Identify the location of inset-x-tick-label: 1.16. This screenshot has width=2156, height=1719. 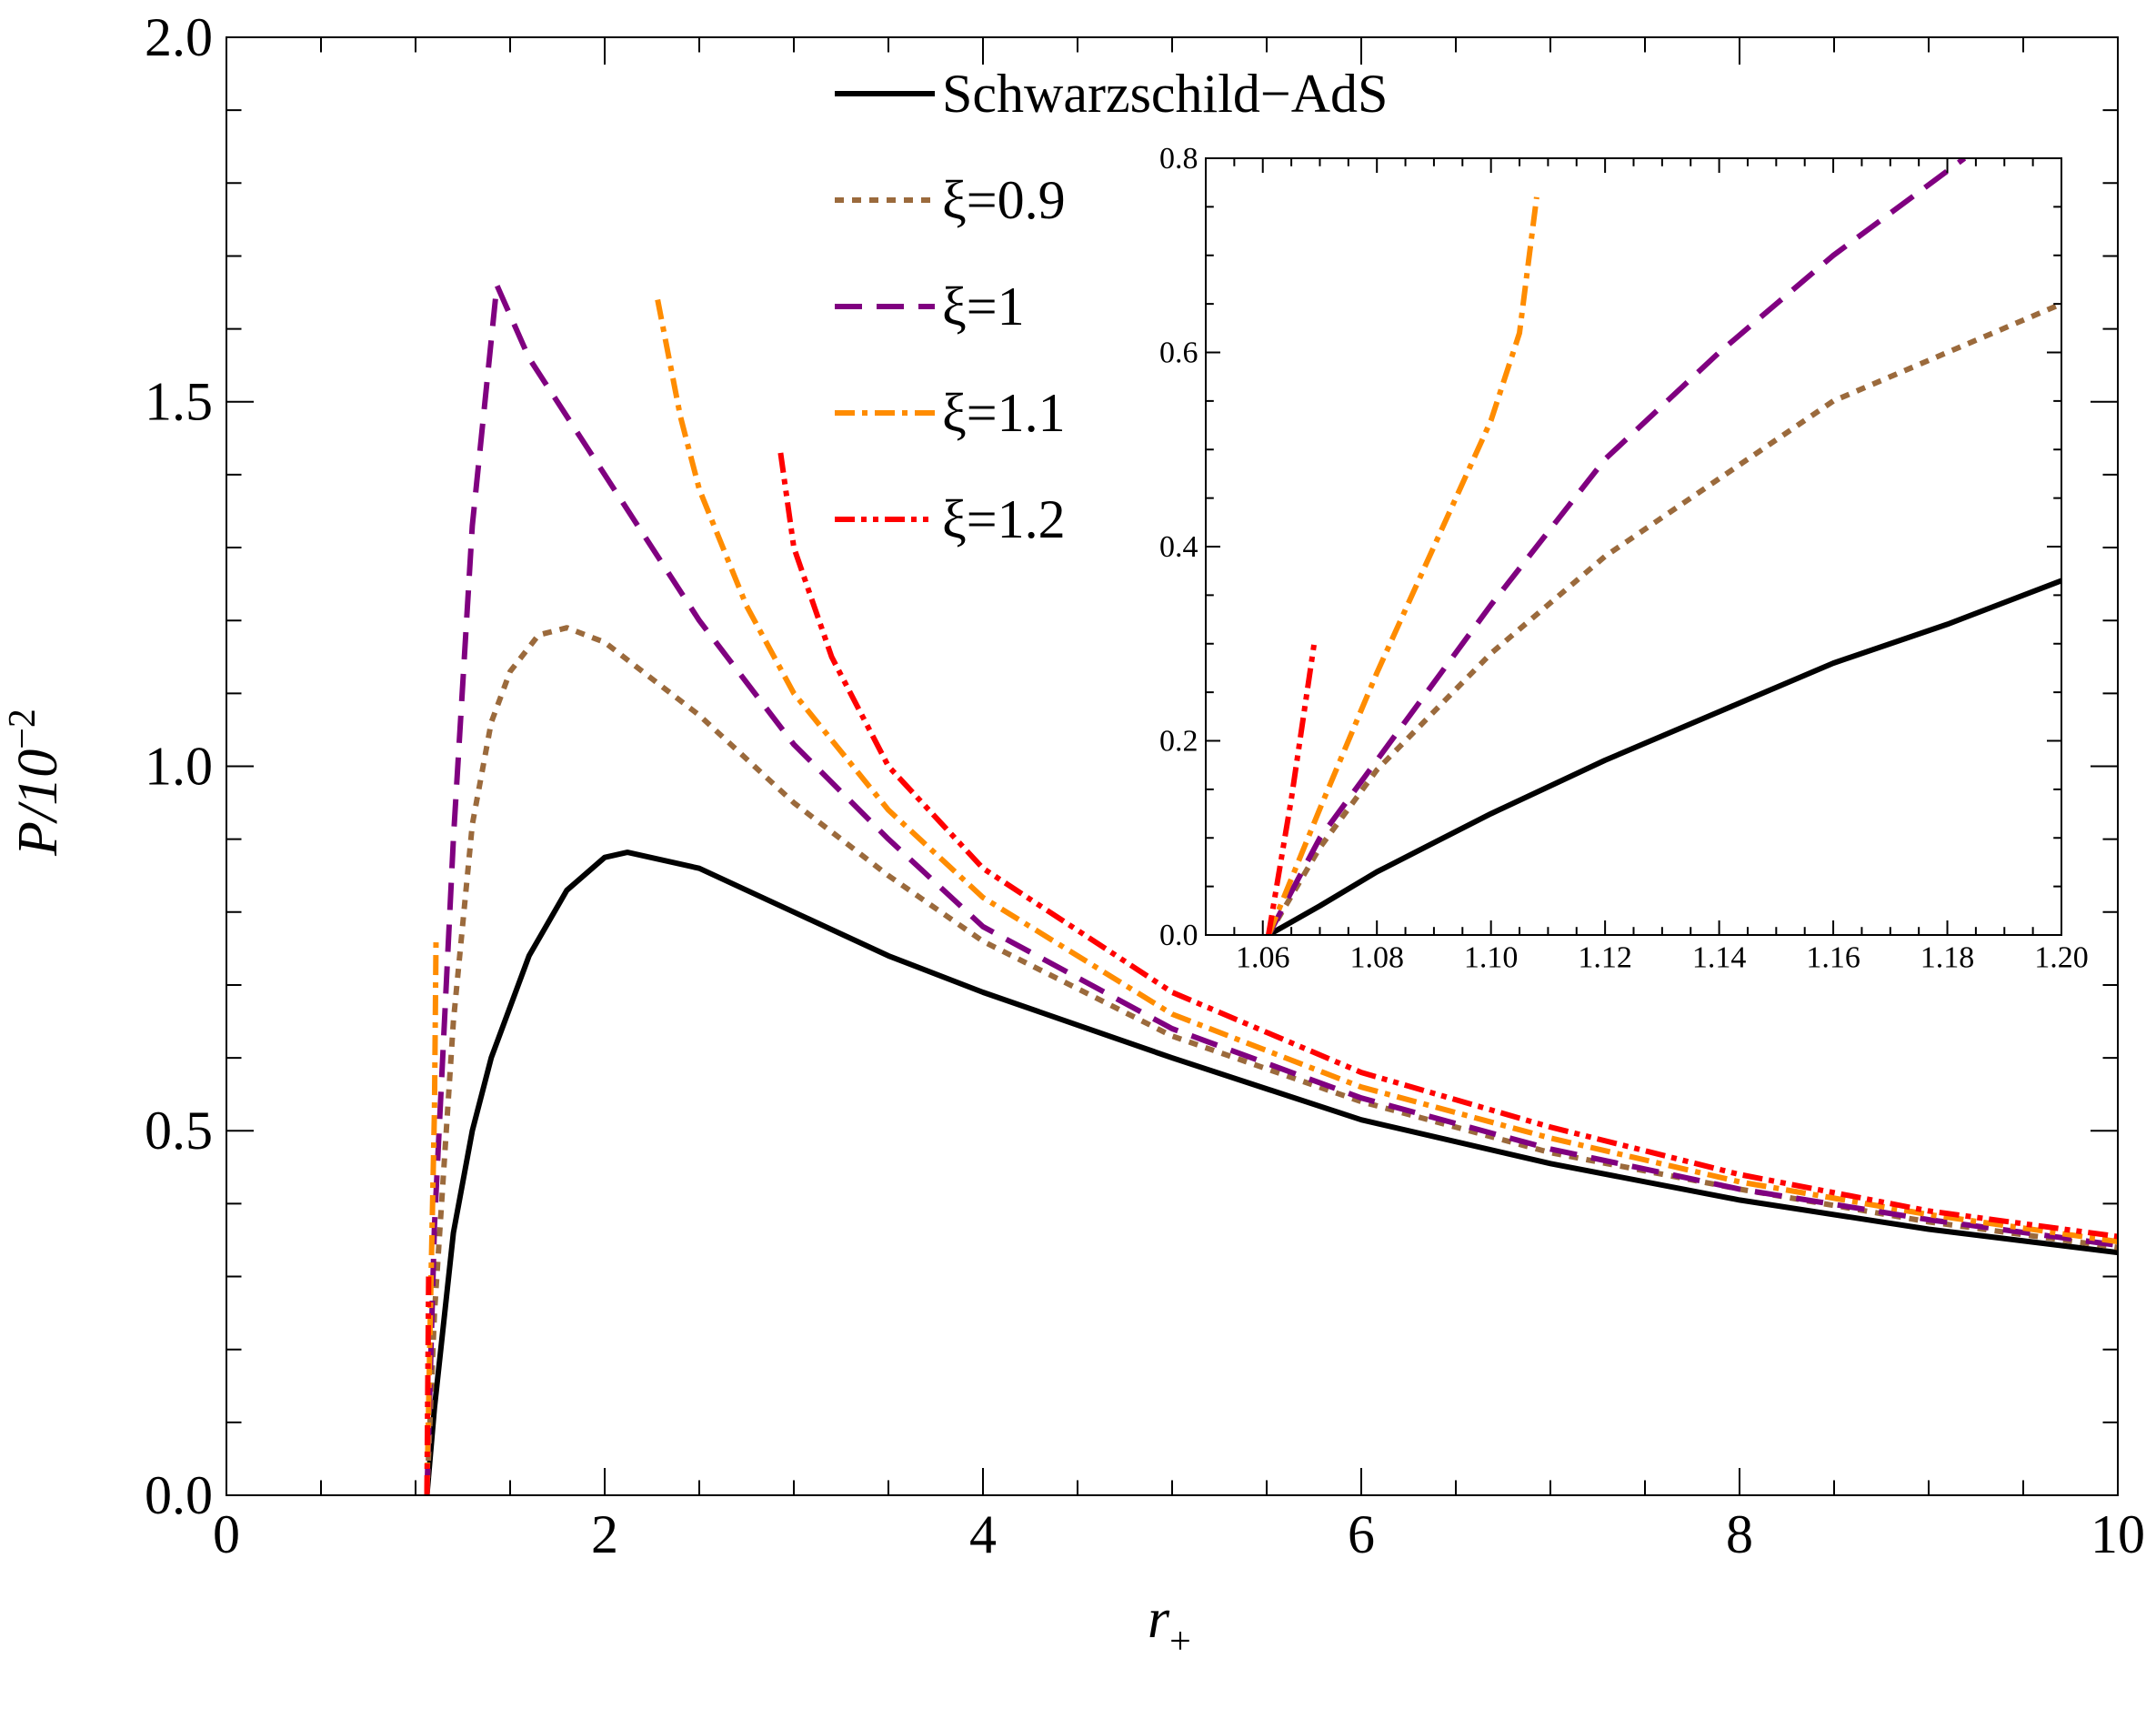
(1833, 958).